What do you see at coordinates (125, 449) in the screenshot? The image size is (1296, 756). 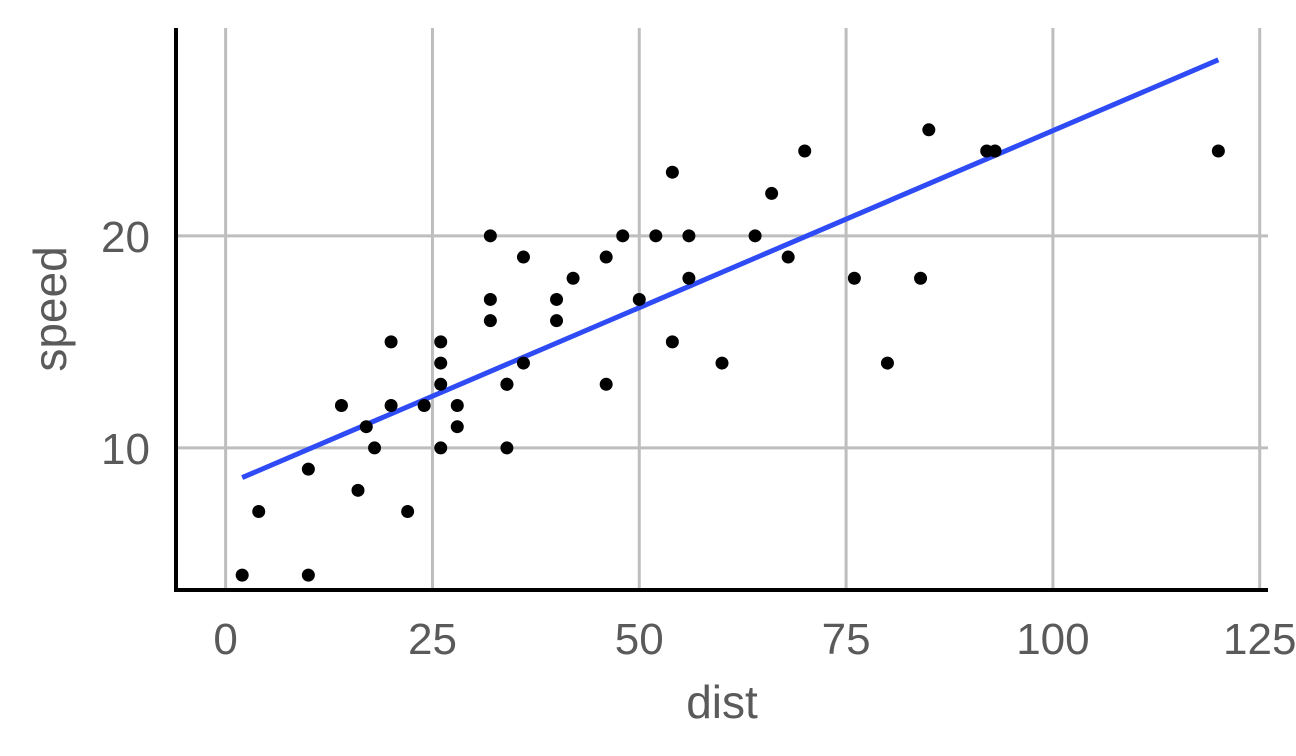 I see `y-tick-label-10: 10` at bounding box center [125, 449].